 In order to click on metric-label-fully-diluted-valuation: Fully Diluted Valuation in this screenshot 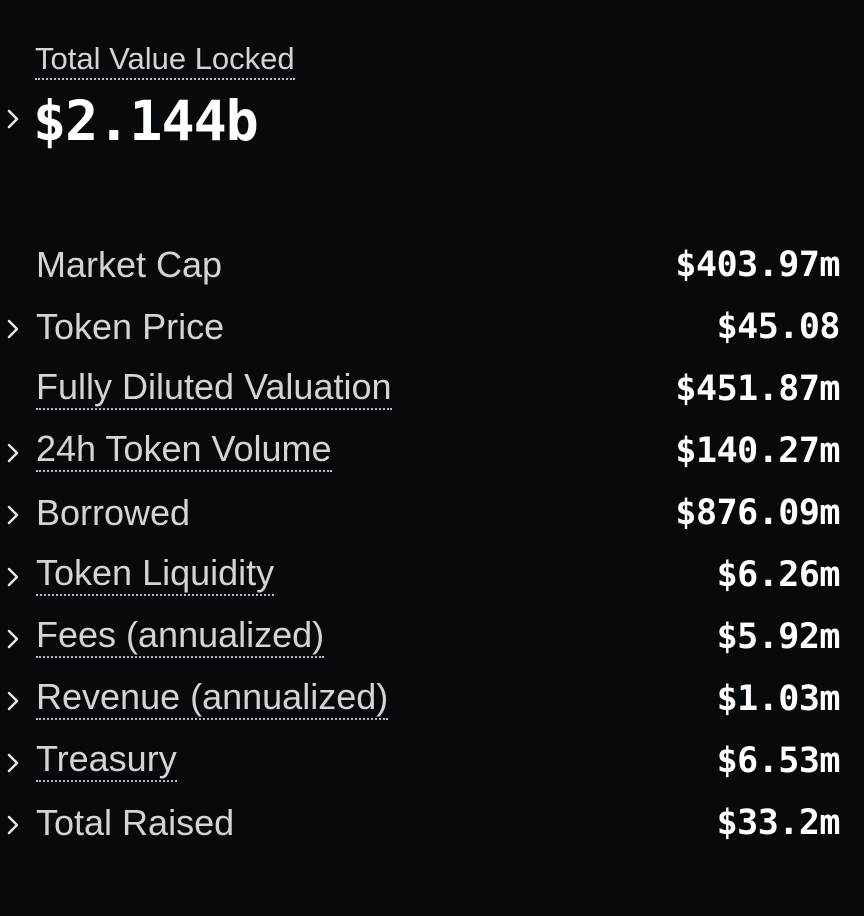, I will do `click(214, 388)`.